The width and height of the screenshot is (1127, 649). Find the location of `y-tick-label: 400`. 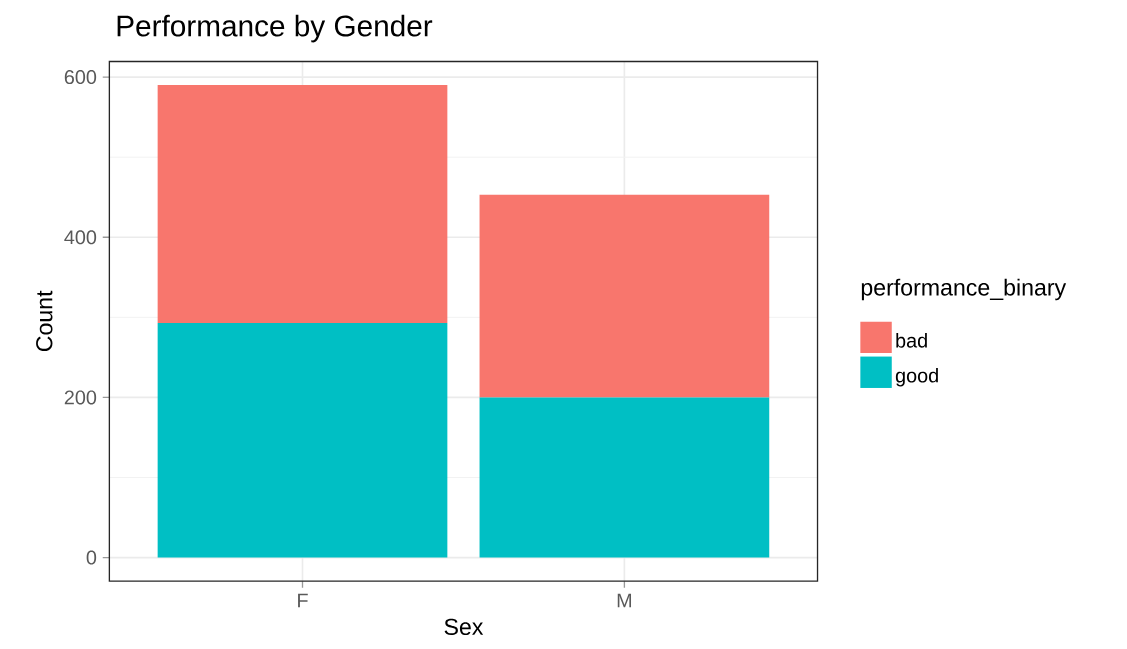

y-tick-label: 400 is located at coordinates (80, 237).